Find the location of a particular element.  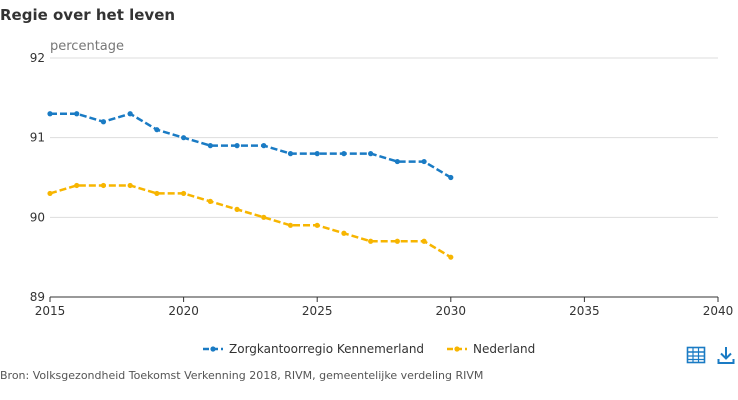

legend-label-nederland: Nederland is located at coordinates (504, 349).